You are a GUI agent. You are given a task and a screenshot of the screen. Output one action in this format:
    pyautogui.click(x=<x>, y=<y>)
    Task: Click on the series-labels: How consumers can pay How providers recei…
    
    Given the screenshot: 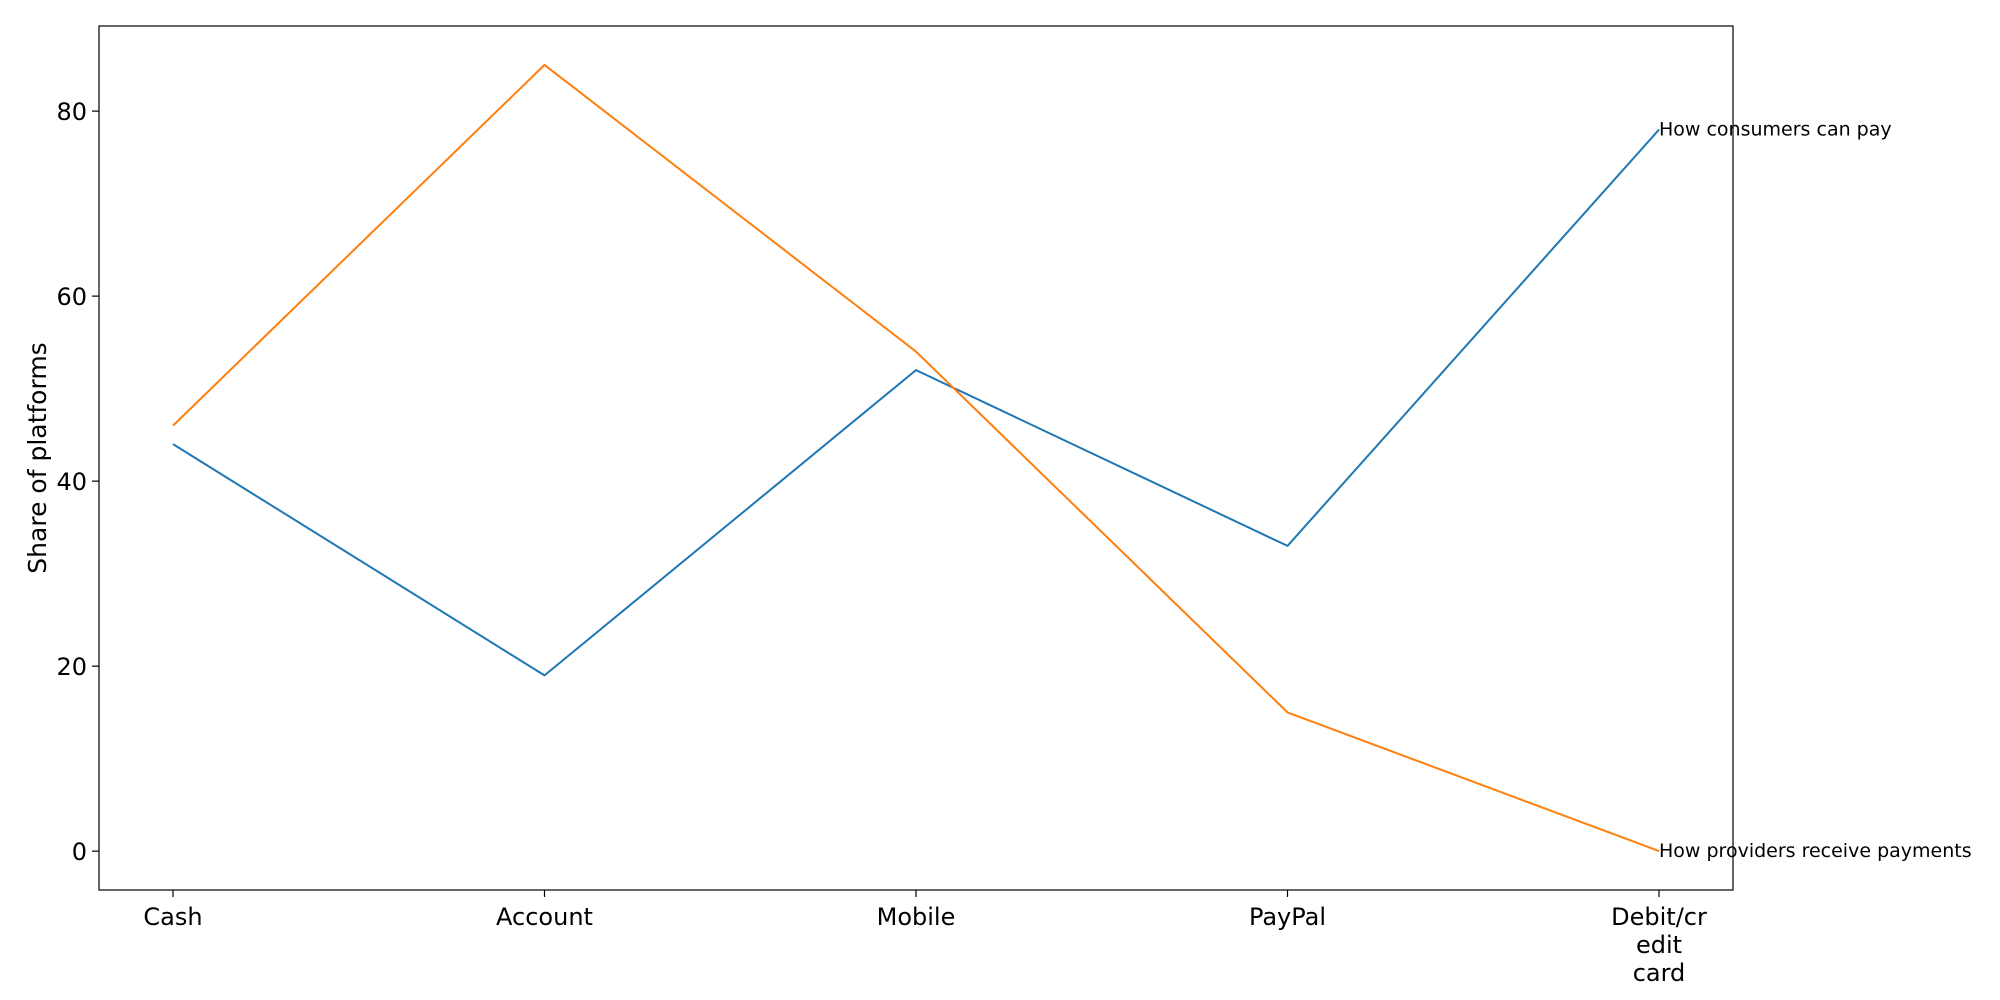 What is the action you would take?
    pyautogui.click(x=1815, y=491)
    